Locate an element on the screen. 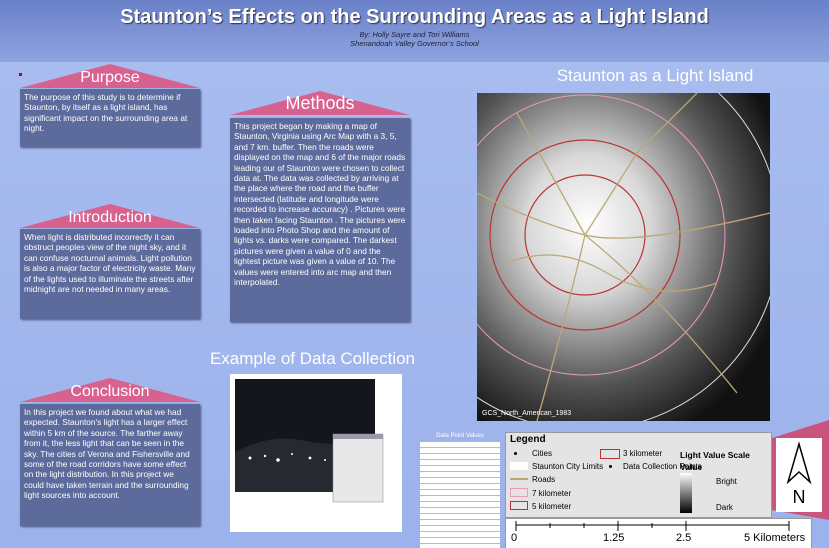 The height and width of the screenshot is (548, 829). heading: Conclusion is located at coordinates (110, 391).